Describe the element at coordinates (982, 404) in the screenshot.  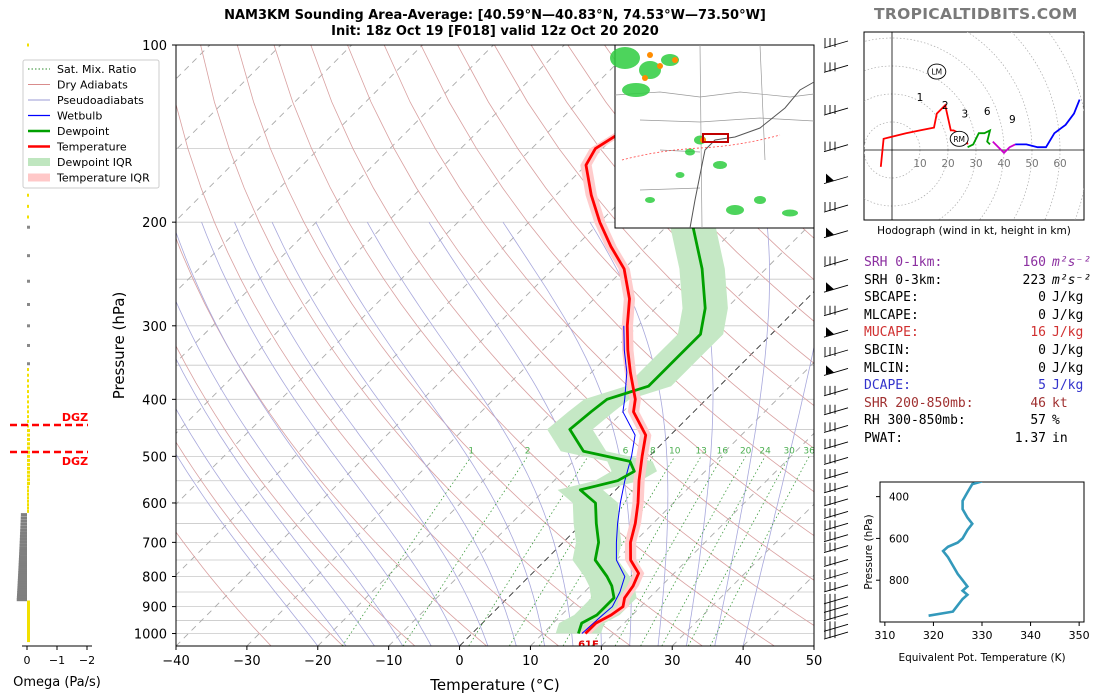
I see `stat-row: SHR 200-850mb: 46 kt` at that location.